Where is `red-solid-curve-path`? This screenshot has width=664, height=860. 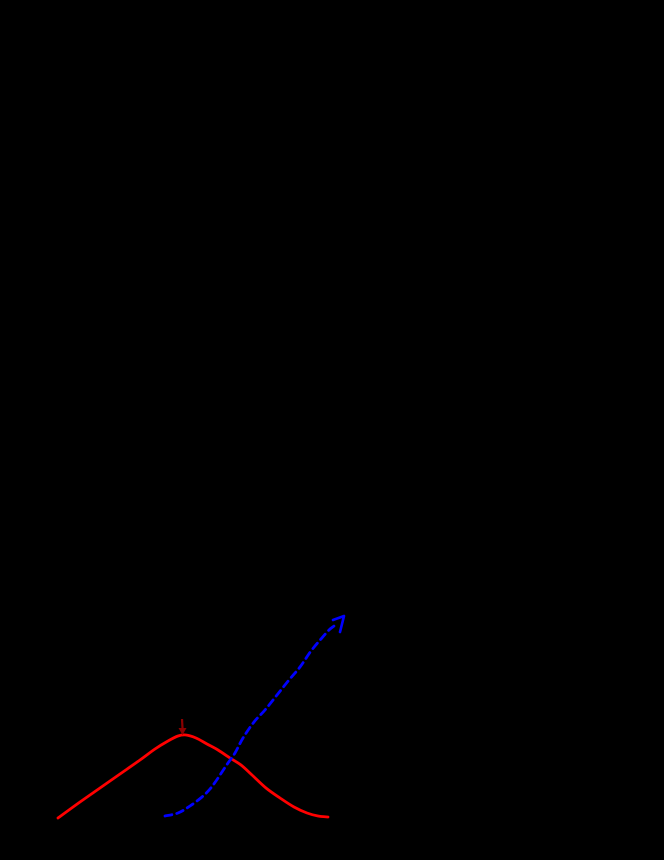
red-solid-curve-path is located at coordinates (193, 776).